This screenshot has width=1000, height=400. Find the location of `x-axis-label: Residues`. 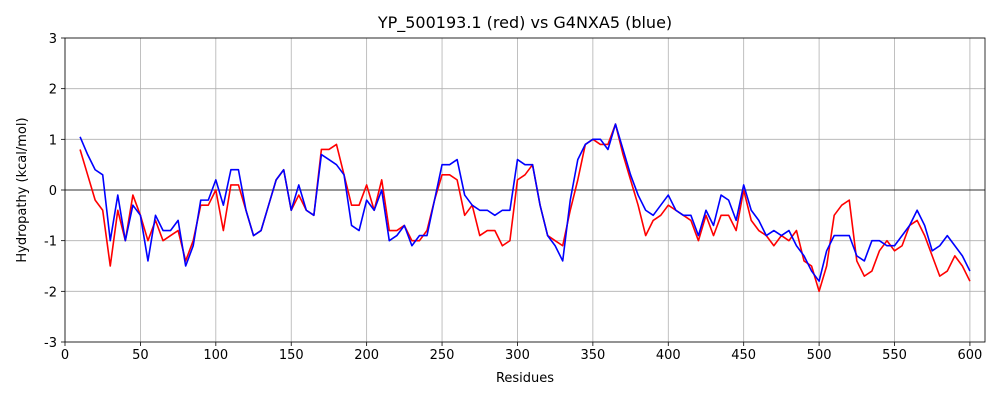

x-axis-label: Residues is located at coordinates (525, 378).